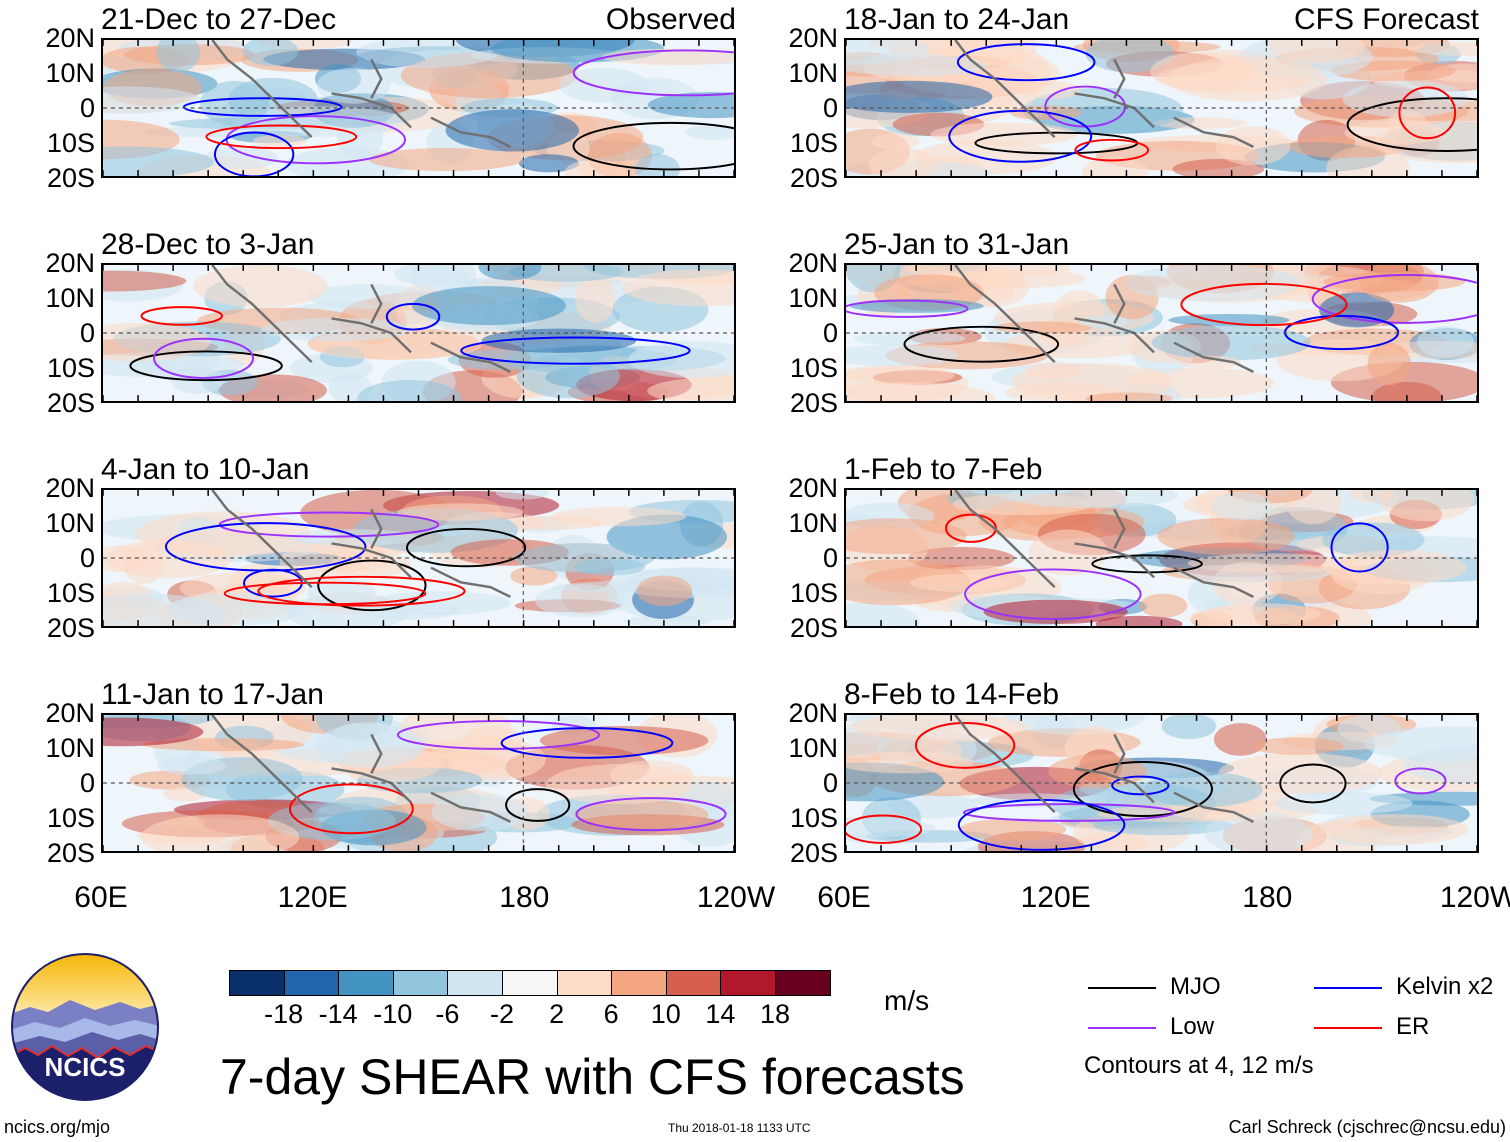 The height and width of the screenshot is (1142, 1510). What do you see at coordinates (1122, 988) in the screenshot?
I see `legend-line-mjo` at bounding box center [1122, 988].